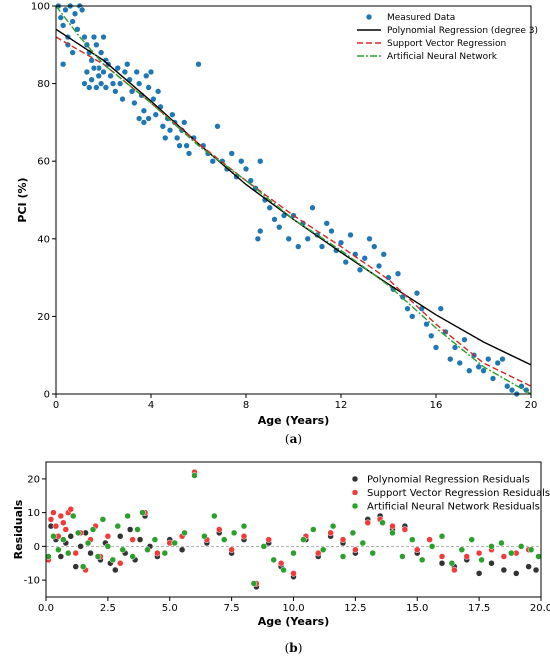 The width and height of the screenshot is (550, 663). I want to click on panel-b-x-axis-label: Age (Years), so click(294, 621).